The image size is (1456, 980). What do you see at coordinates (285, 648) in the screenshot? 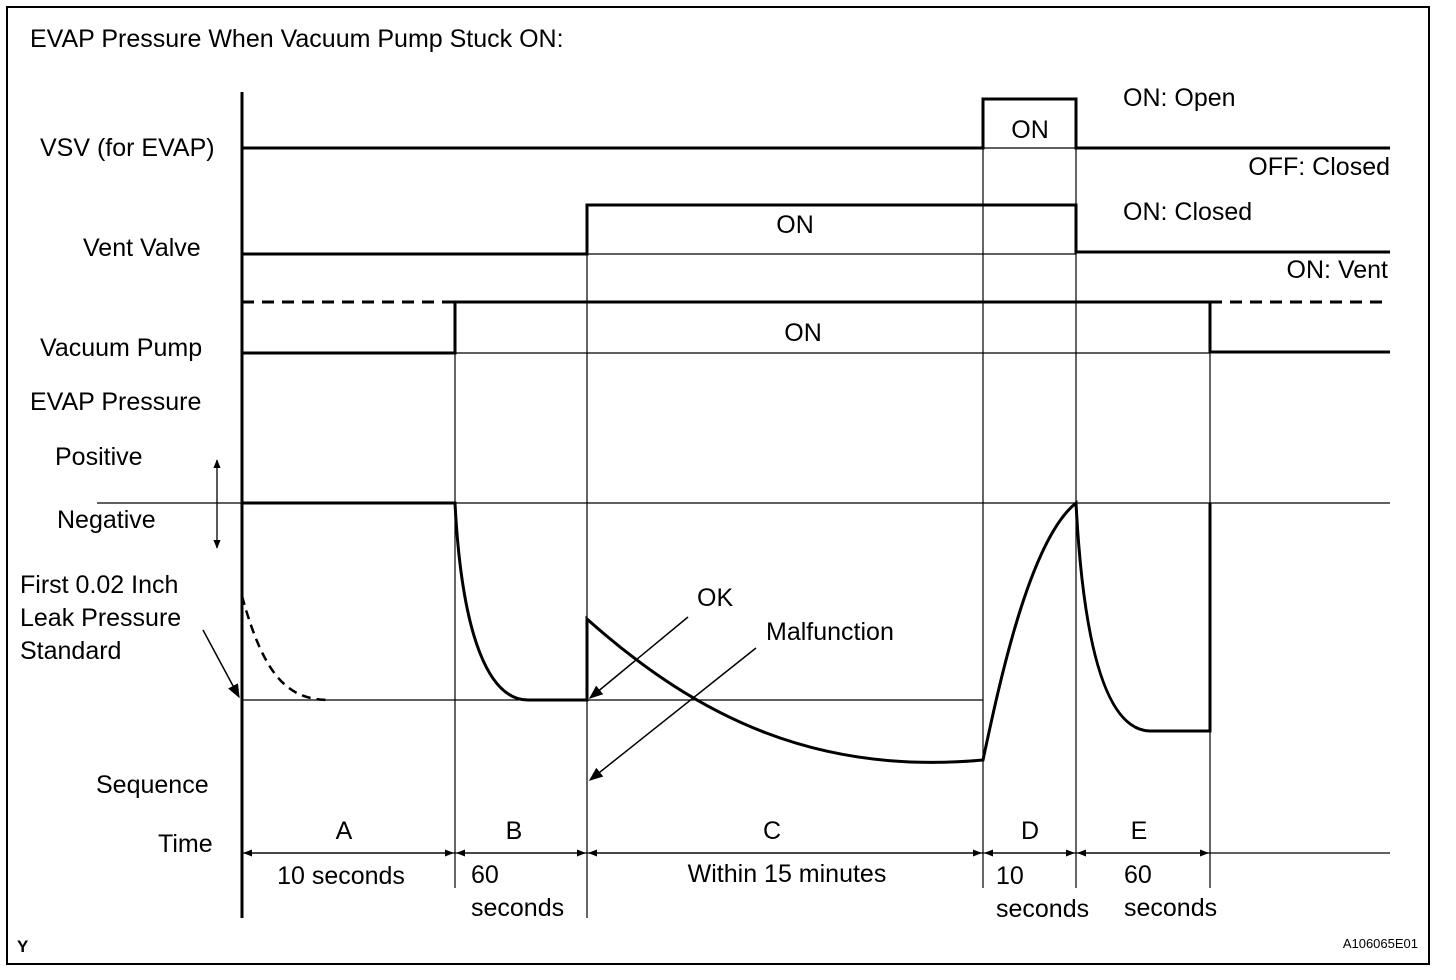
I see `initial-dashed-curve` at bounding box center [285, 648].